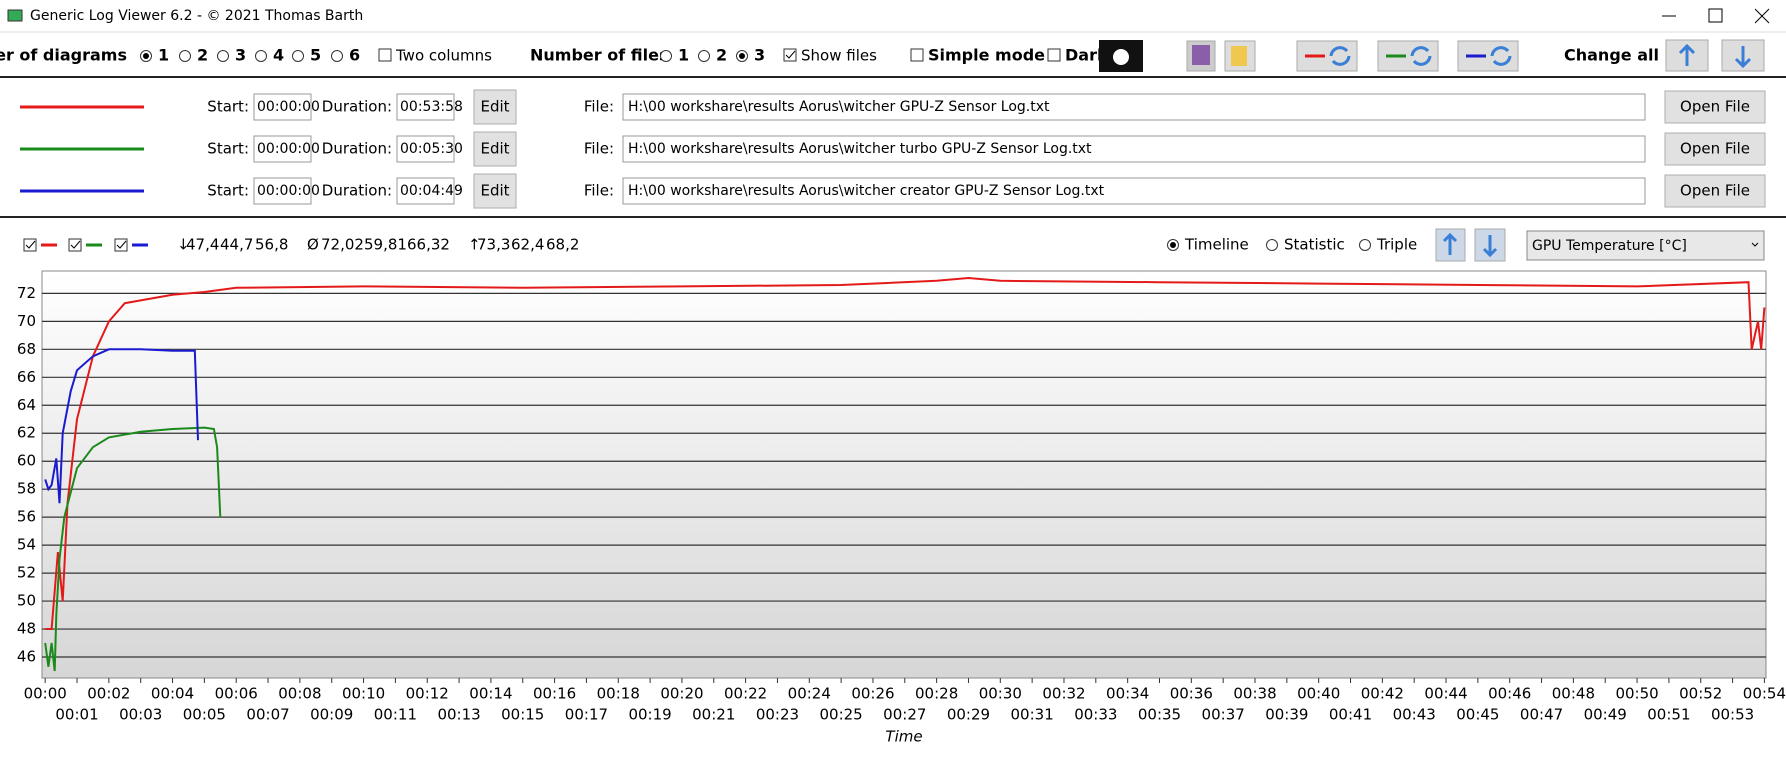 This screenshot has width=1786, height=761. What do you see at coordinates (903, 737) in the screenshot?
I see `x-axis-label: Time` at bounding box center [903, 737].